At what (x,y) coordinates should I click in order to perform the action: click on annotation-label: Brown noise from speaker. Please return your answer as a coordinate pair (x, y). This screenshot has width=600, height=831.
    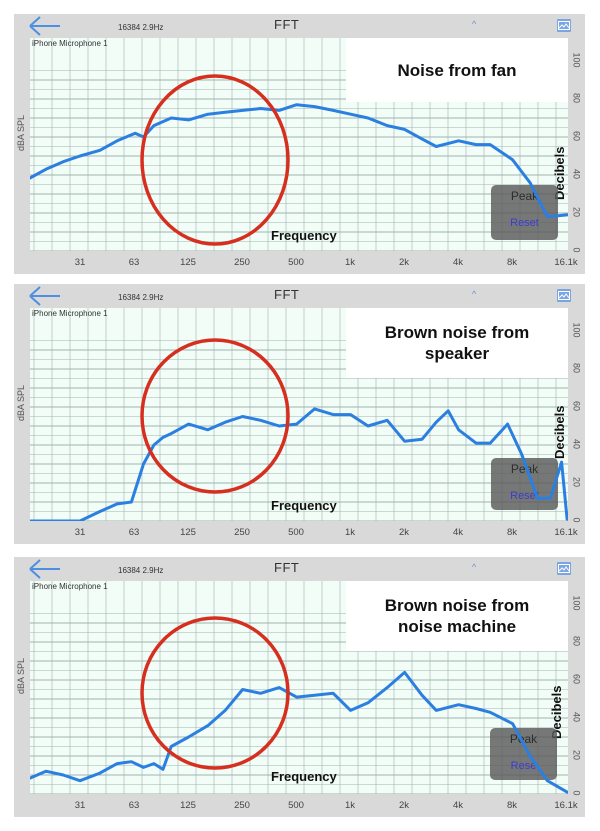
    Looking at the image, I should click on (457, 343).